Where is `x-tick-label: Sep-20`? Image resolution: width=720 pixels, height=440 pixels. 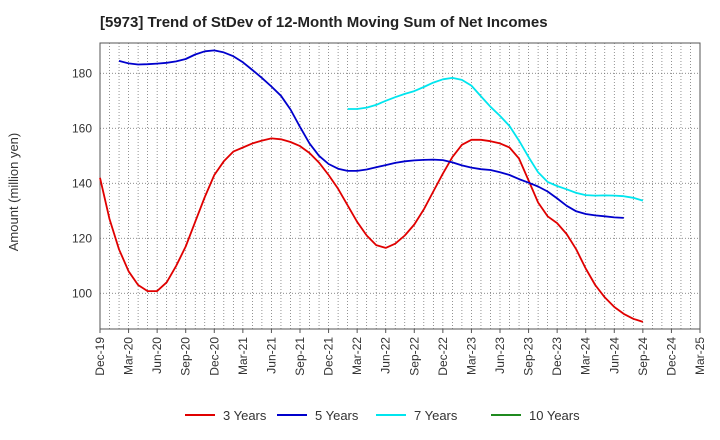 x-tick-label: Sep-20 is located at coordinates (186, 356).